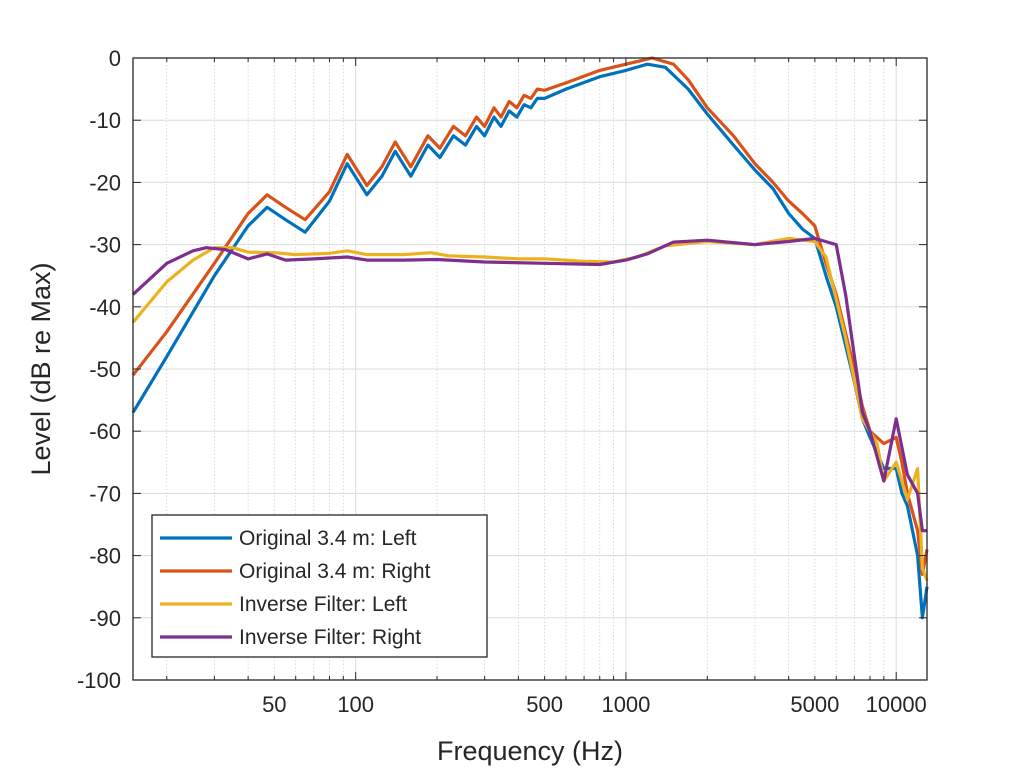 The height and width of the screenshot is (776, 1024). What do you see at coordinates (896, 704) in the screenshot?
I see `x-tick-label: 10000` at bounding box center [896, 704].